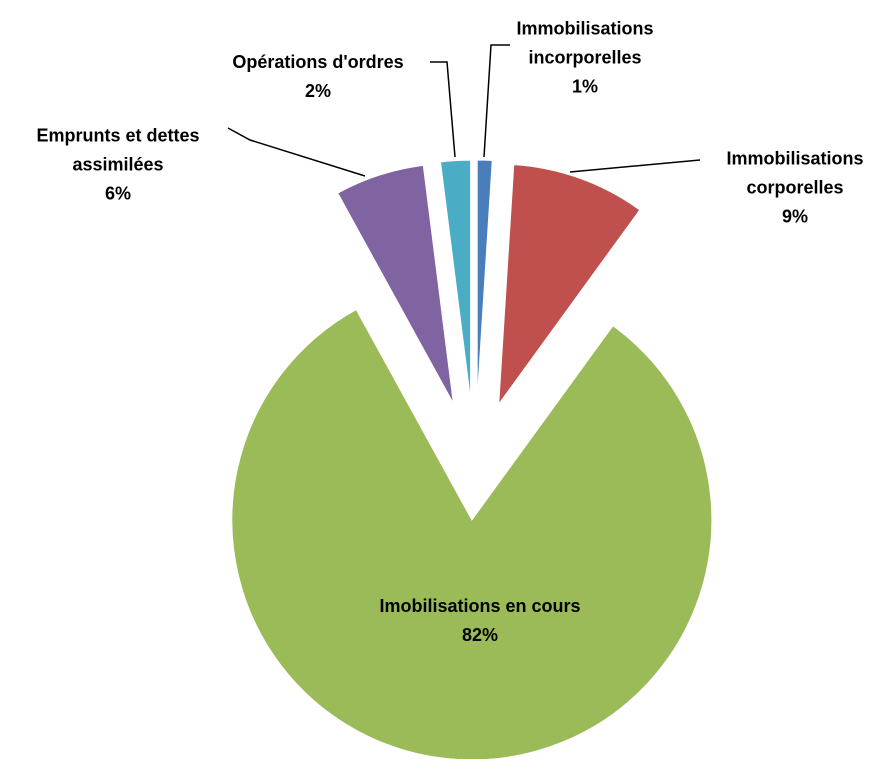 Image resolution: width=888 pixels, height=759 pixels. I want to click on slice-label: Imobilisations en cours 82%, so click(480, 621).